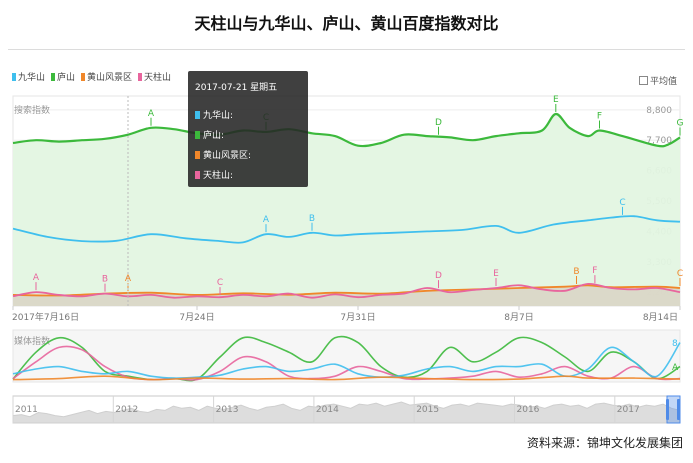 This screenshot has height=463, width=693. Describe the element at coordinates (659, 111) in the screenshot. I see `y-tick-label: 8,800` at that location.